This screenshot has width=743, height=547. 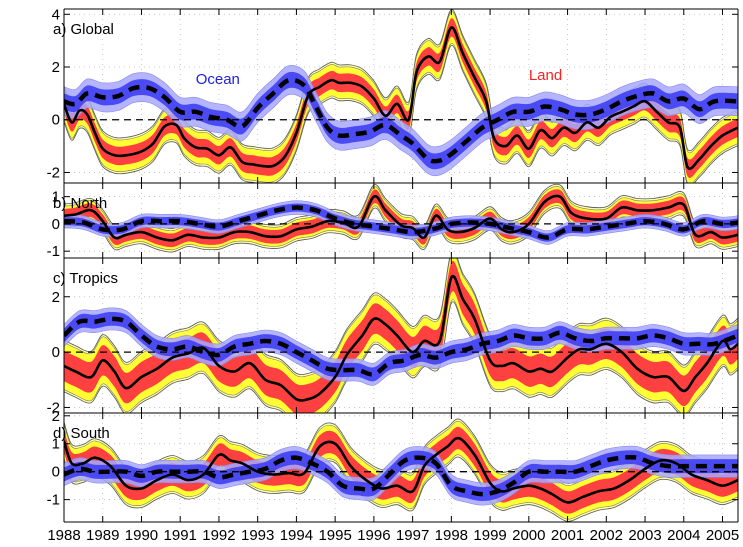 I want to click on x-tick-label: 2001, so click(x=567, y=535).